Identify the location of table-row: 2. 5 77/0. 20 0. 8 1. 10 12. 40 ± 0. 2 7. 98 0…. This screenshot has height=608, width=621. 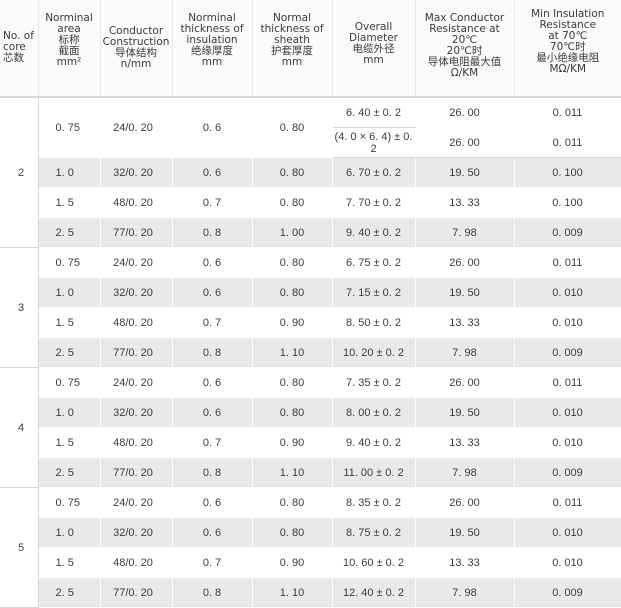
(310, 592).